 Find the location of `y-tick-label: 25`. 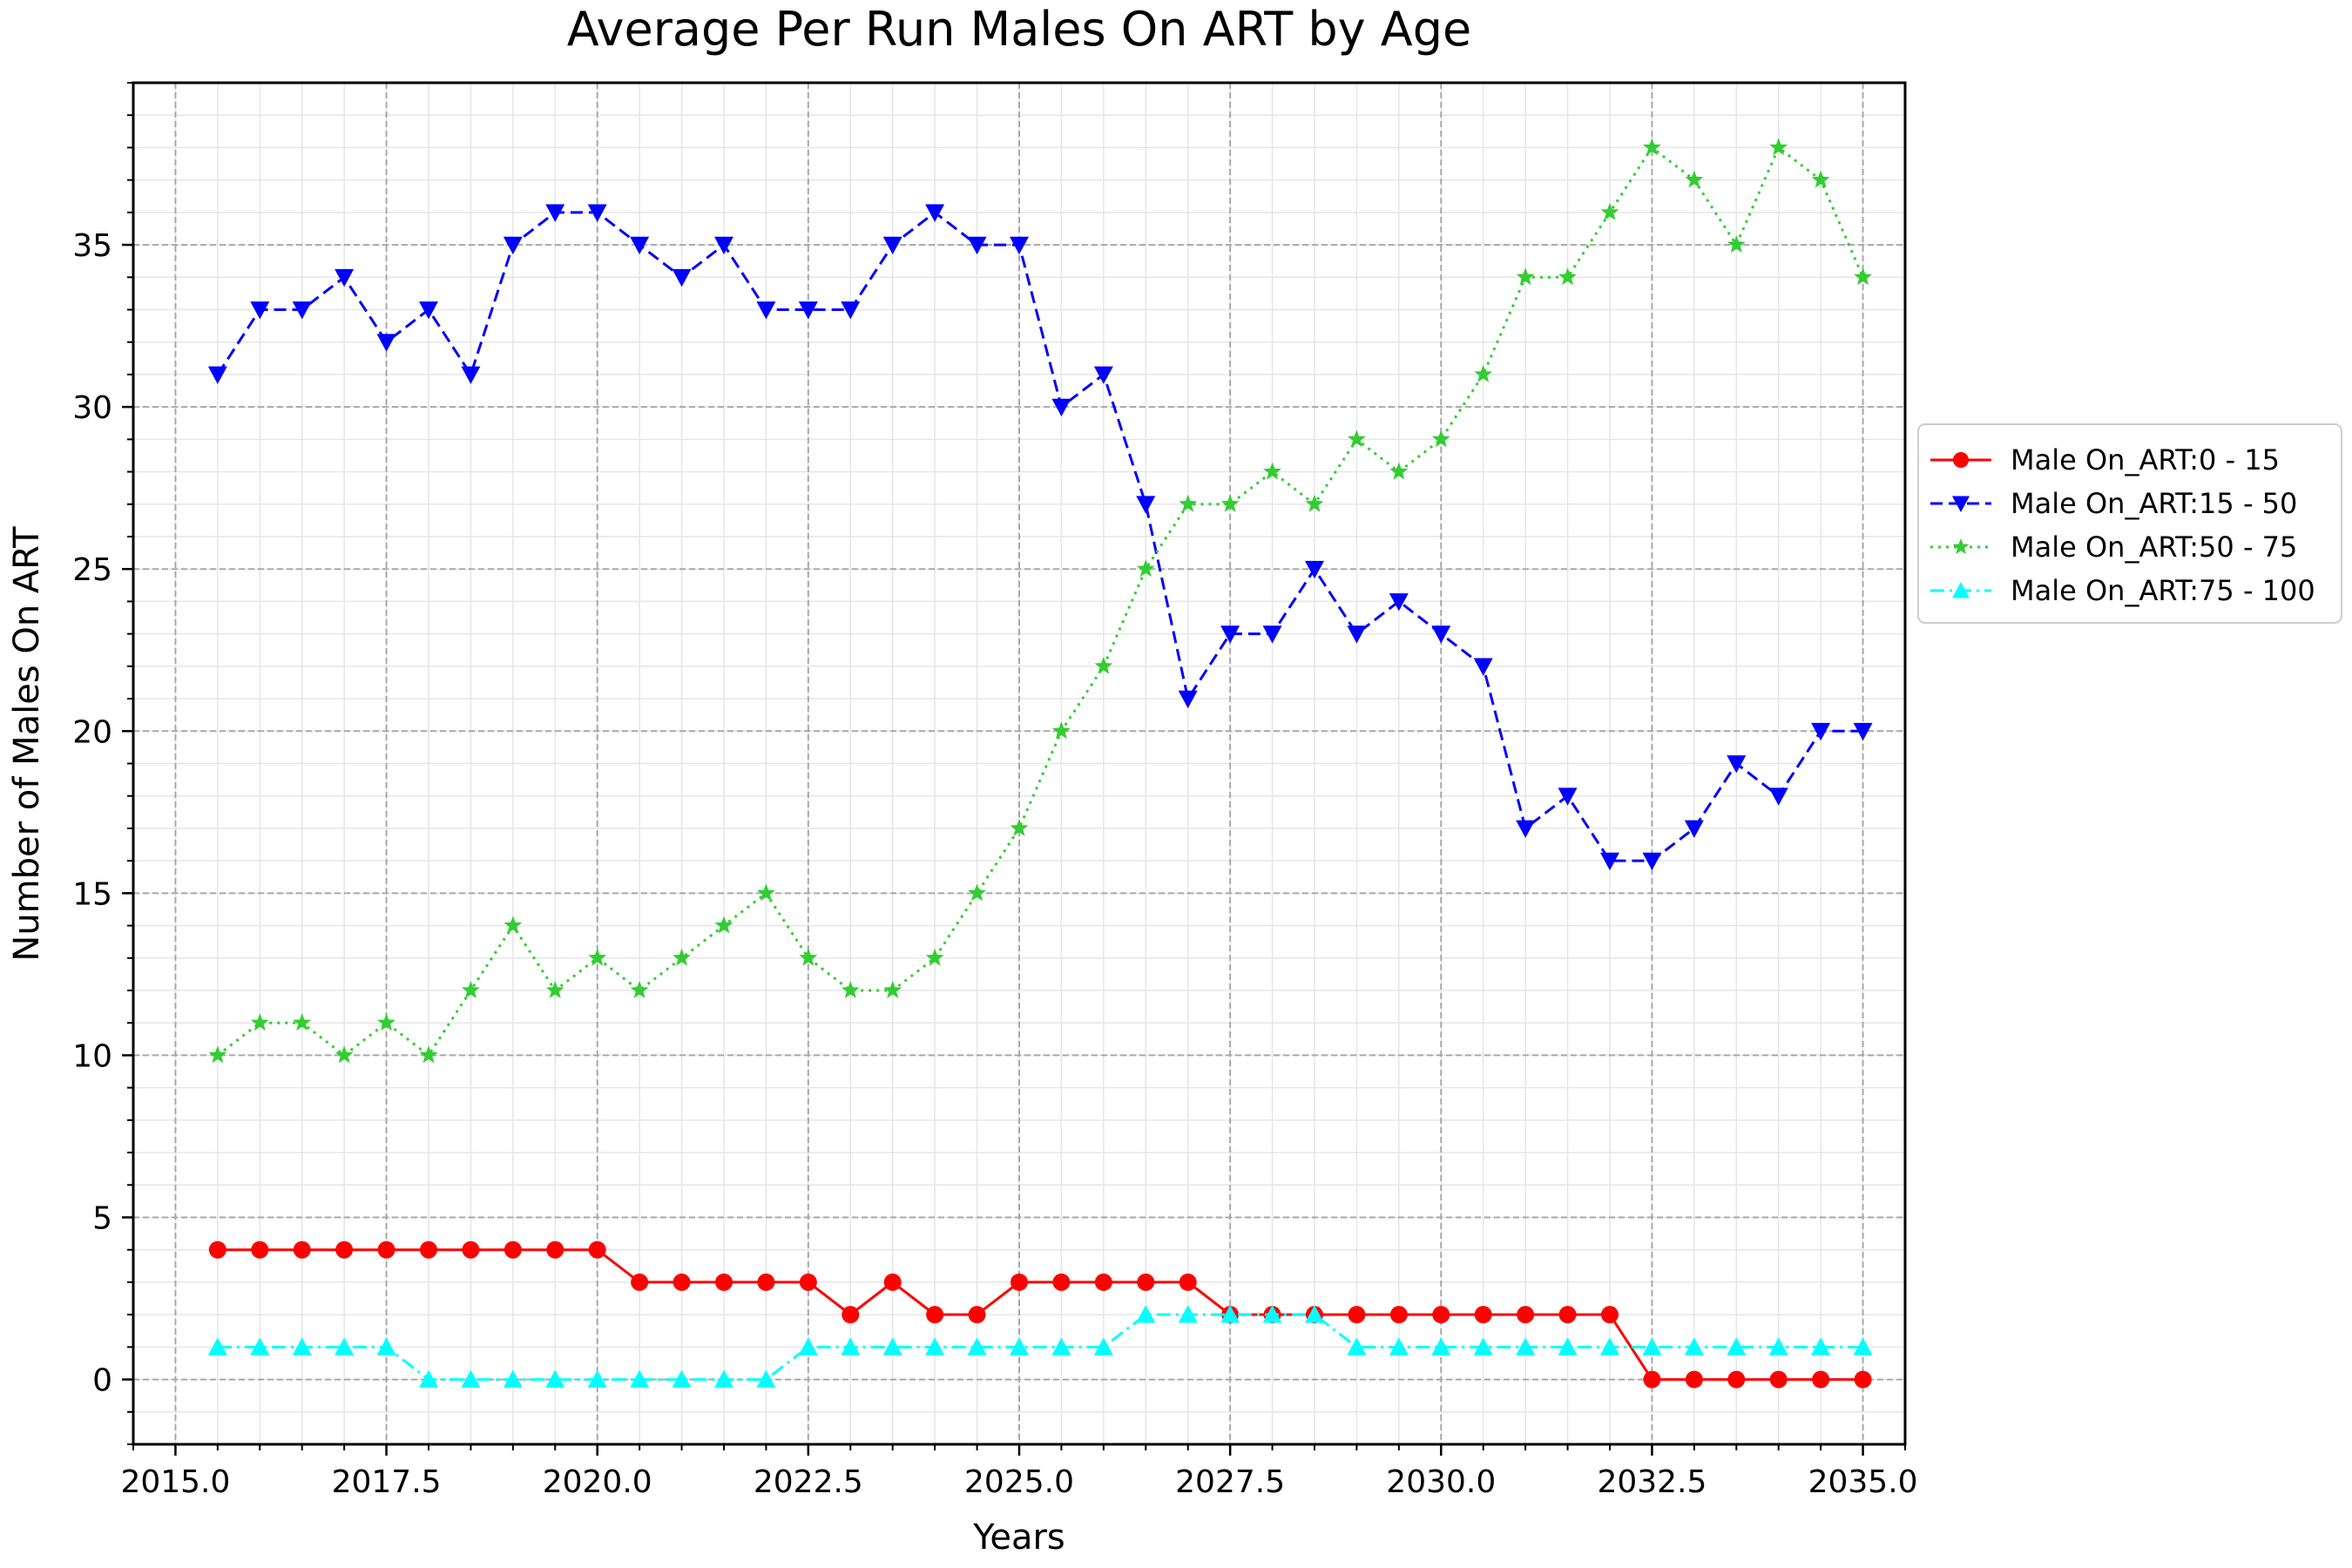

y-tick-label: 25 is located at coordinates (92, 570).